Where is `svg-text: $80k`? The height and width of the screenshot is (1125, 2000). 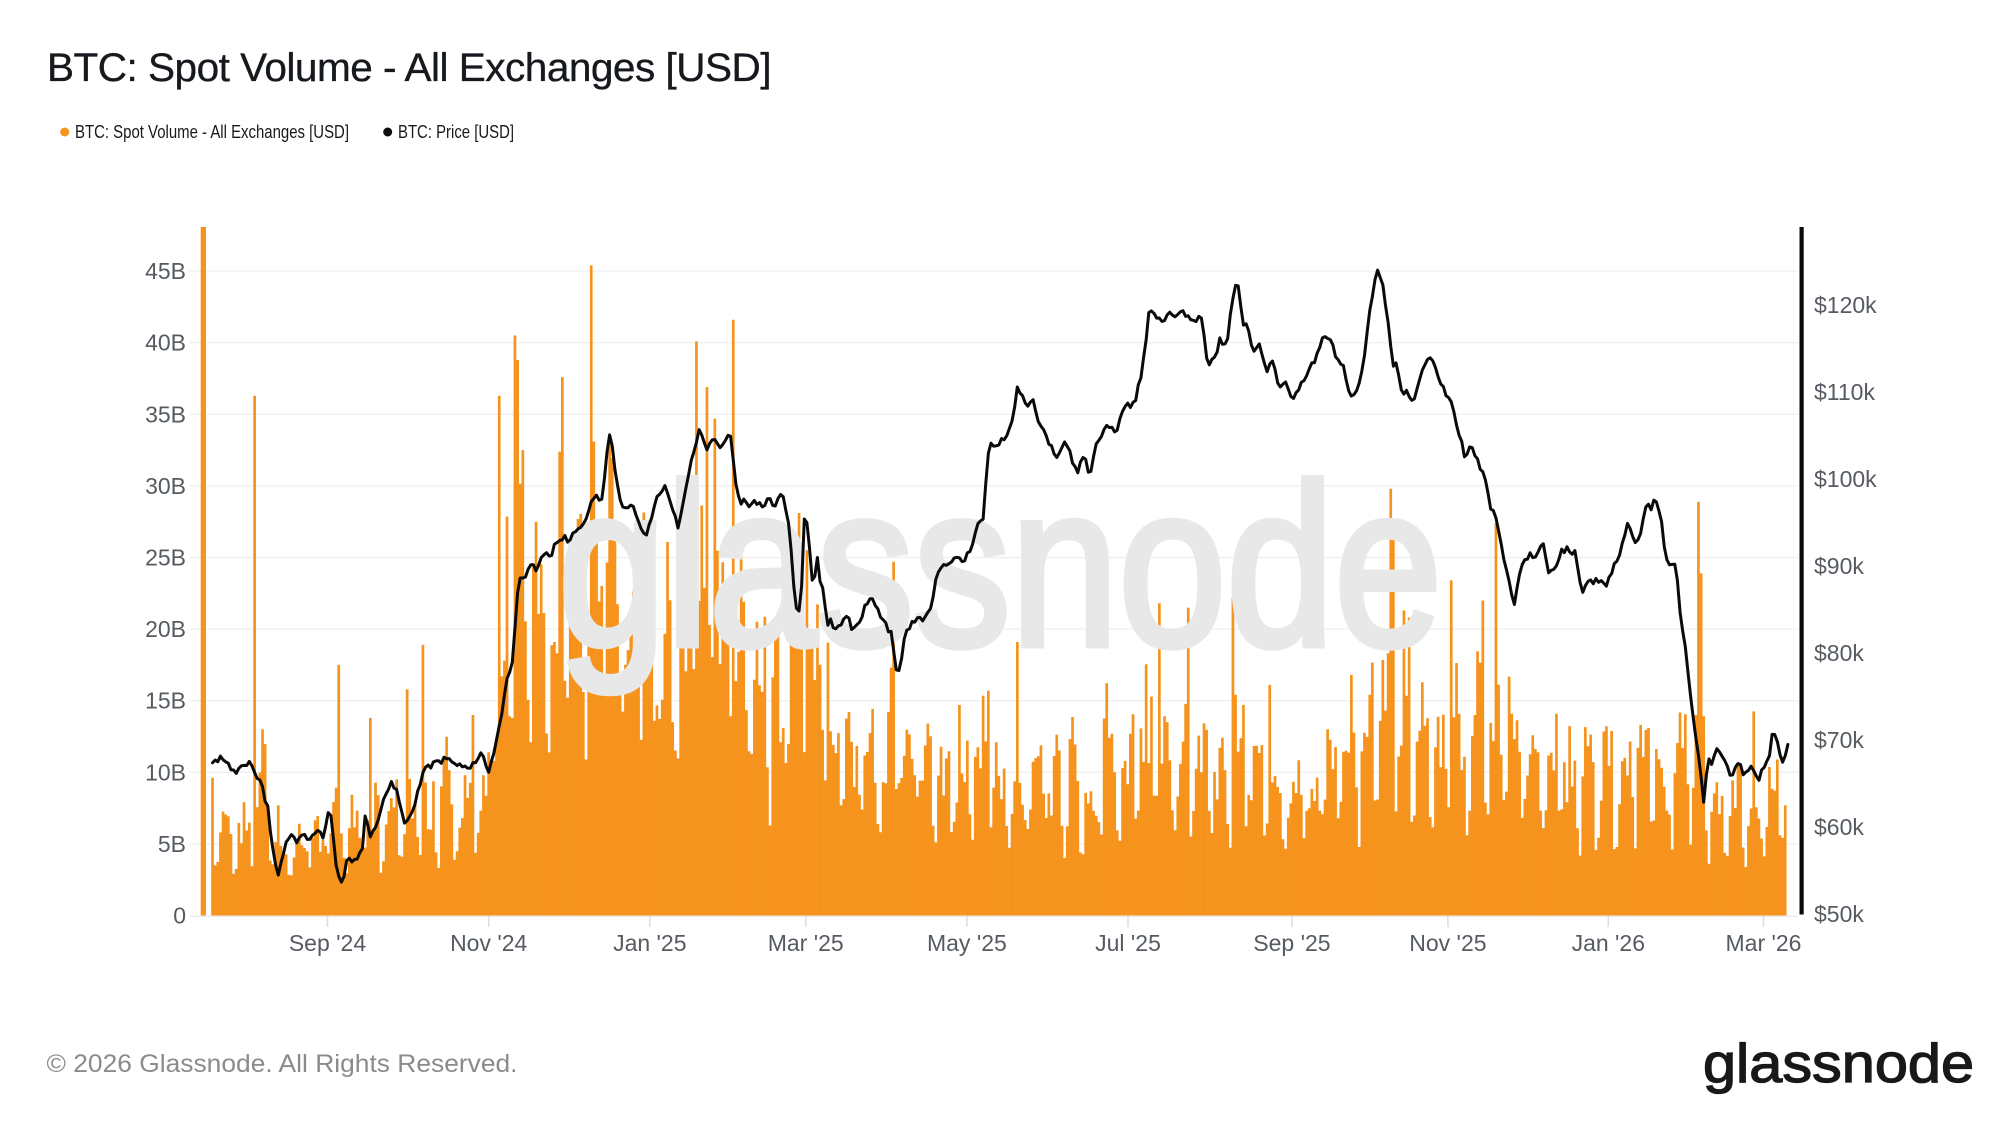 svg-text: $80k is located at coordinates (1839, 653).